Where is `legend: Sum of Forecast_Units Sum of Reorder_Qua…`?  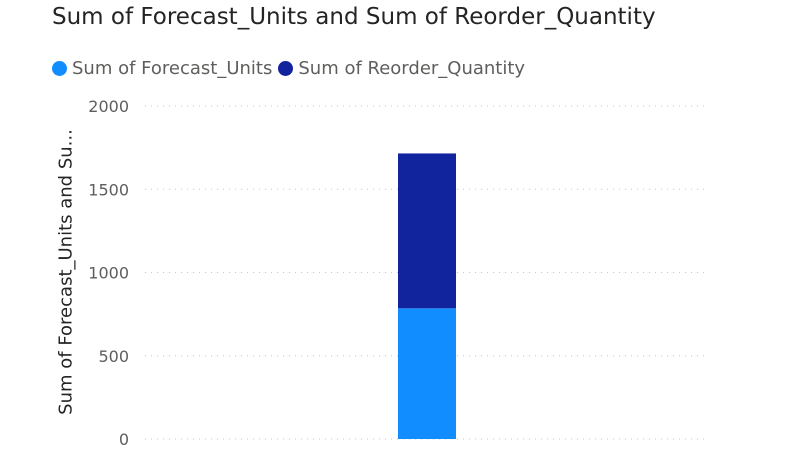
legend: Sum of Forecast_Units Sum of Reorder_Qua… is located at coordinates (291, 68).